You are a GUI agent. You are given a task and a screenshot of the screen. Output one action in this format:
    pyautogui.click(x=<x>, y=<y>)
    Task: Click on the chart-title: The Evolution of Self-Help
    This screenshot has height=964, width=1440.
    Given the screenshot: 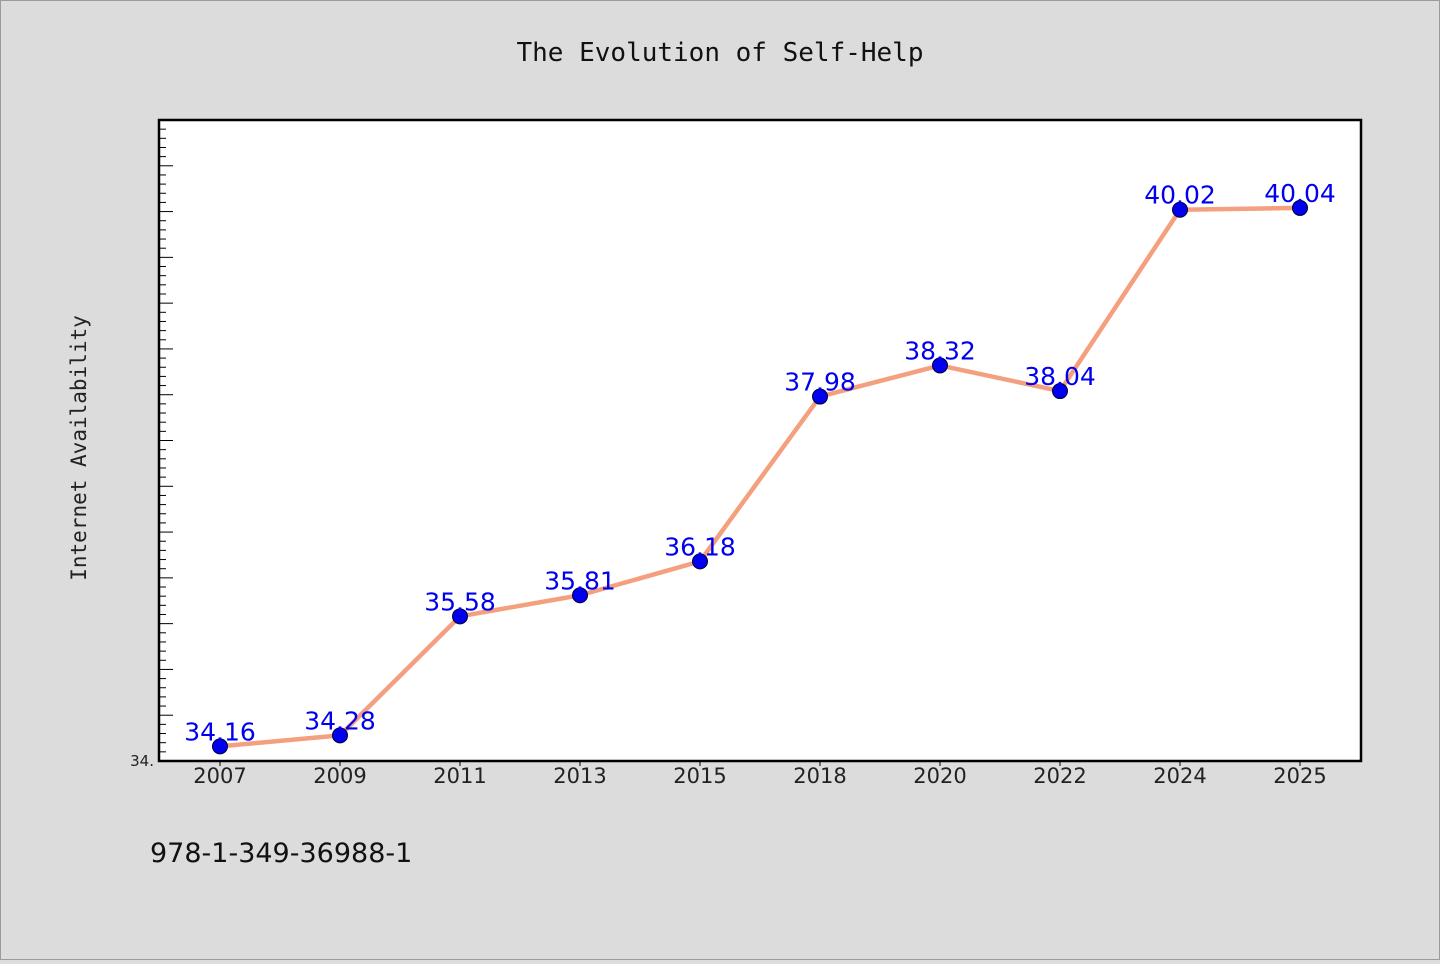 What is the action you would take?
    pyautogui.click(x=720, y=53)
    